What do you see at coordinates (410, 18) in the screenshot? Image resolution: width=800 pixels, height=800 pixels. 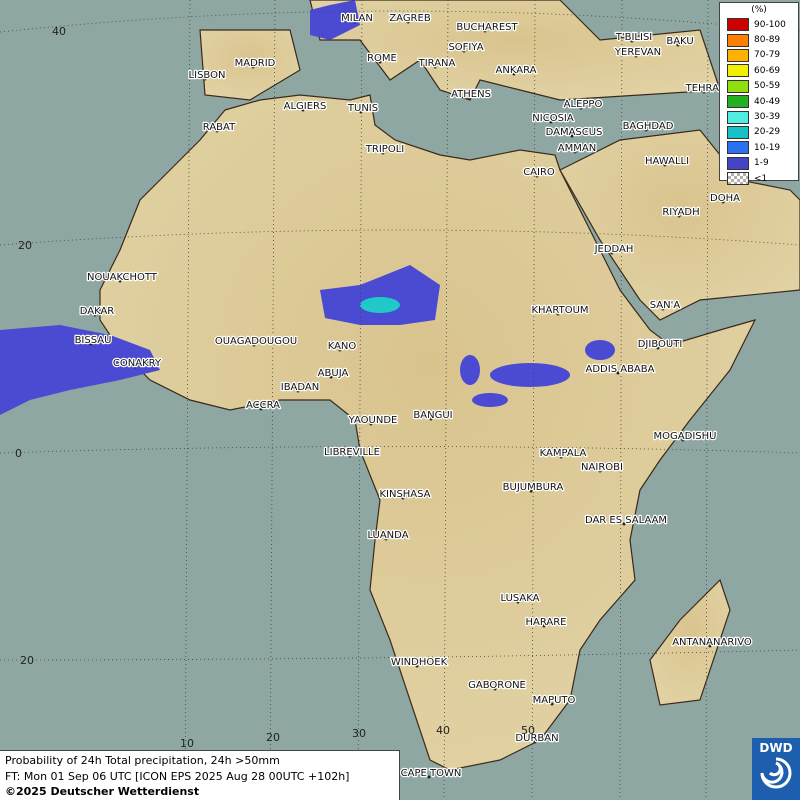 I see `city-label: ZAGREB` at bounding box center [410, 18].